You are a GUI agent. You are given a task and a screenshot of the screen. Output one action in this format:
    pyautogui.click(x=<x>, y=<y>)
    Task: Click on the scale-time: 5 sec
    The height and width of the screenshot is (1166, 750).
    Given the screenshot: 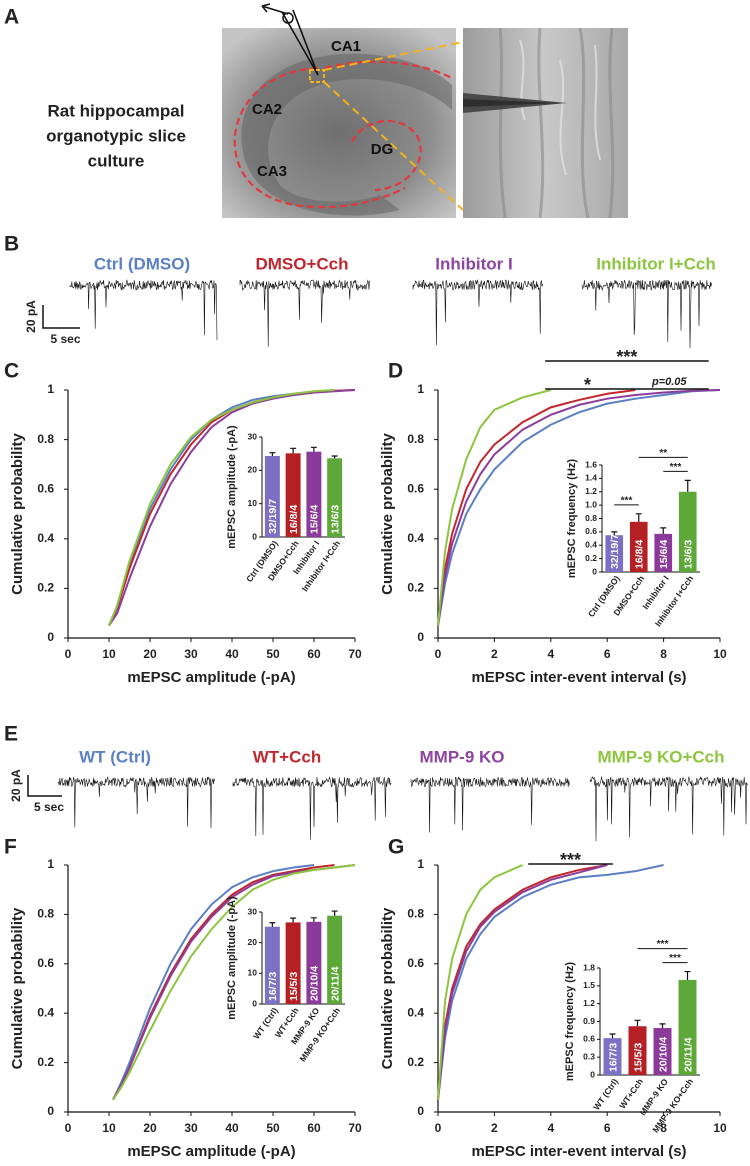 What is the action you would take?
    pyautogui.click(x=65, y=339)
    